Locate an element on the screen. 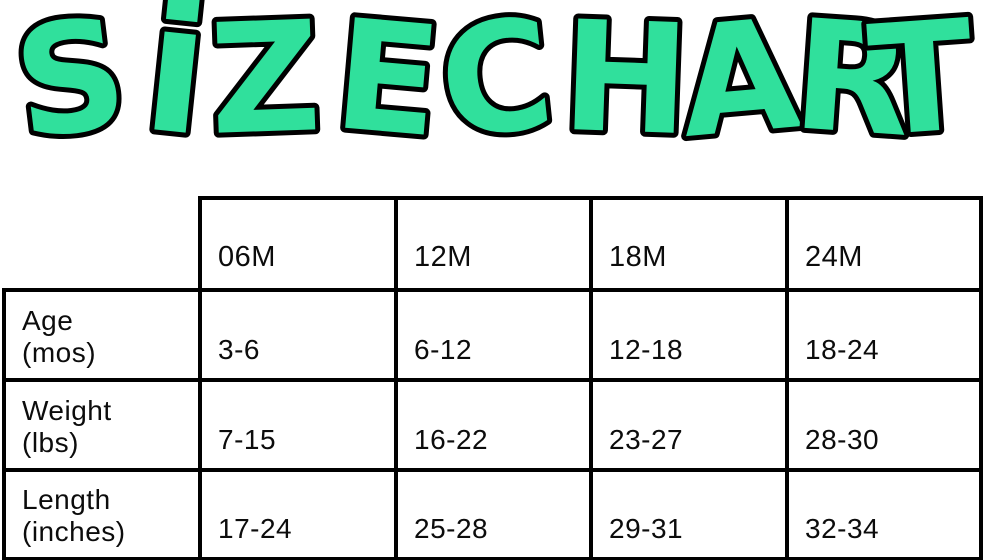 The image size is (984, 560). cell-age-12m: 6-12 is located at coordinates (493, 335).